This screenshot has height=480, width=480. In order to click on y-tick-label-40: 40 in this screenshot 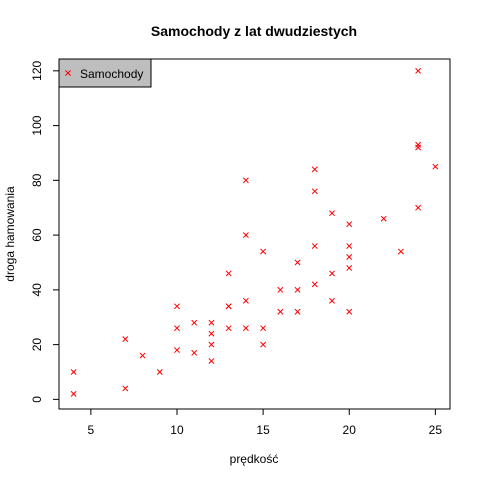, I will do `click(37, 290)`.